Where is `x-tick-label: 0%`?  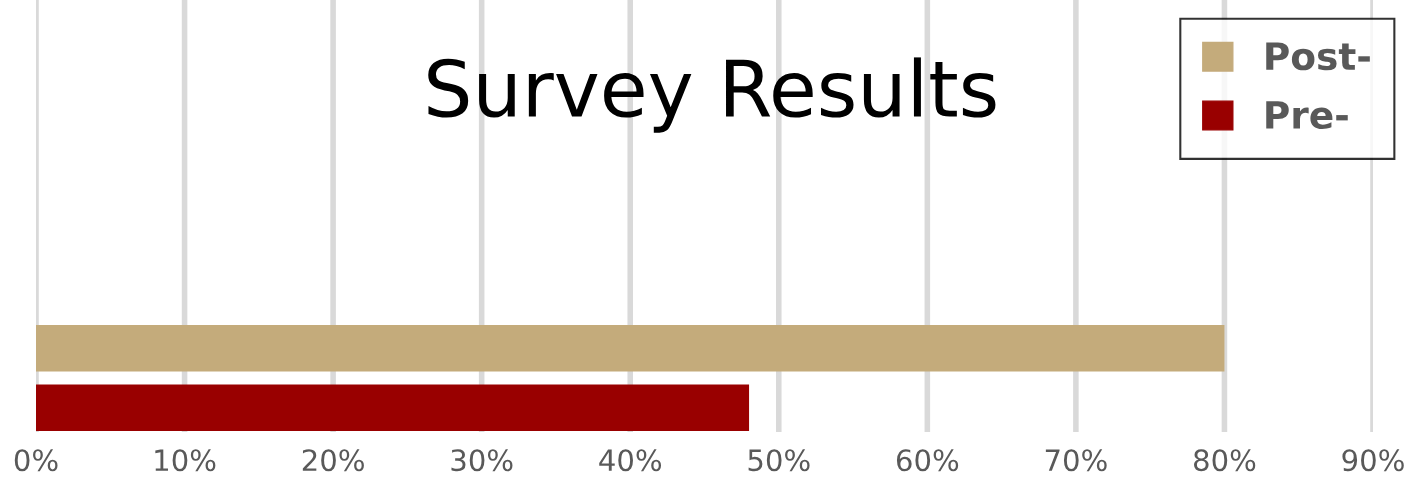 x-tick-label: 0% is located at coordinates (36, 460).